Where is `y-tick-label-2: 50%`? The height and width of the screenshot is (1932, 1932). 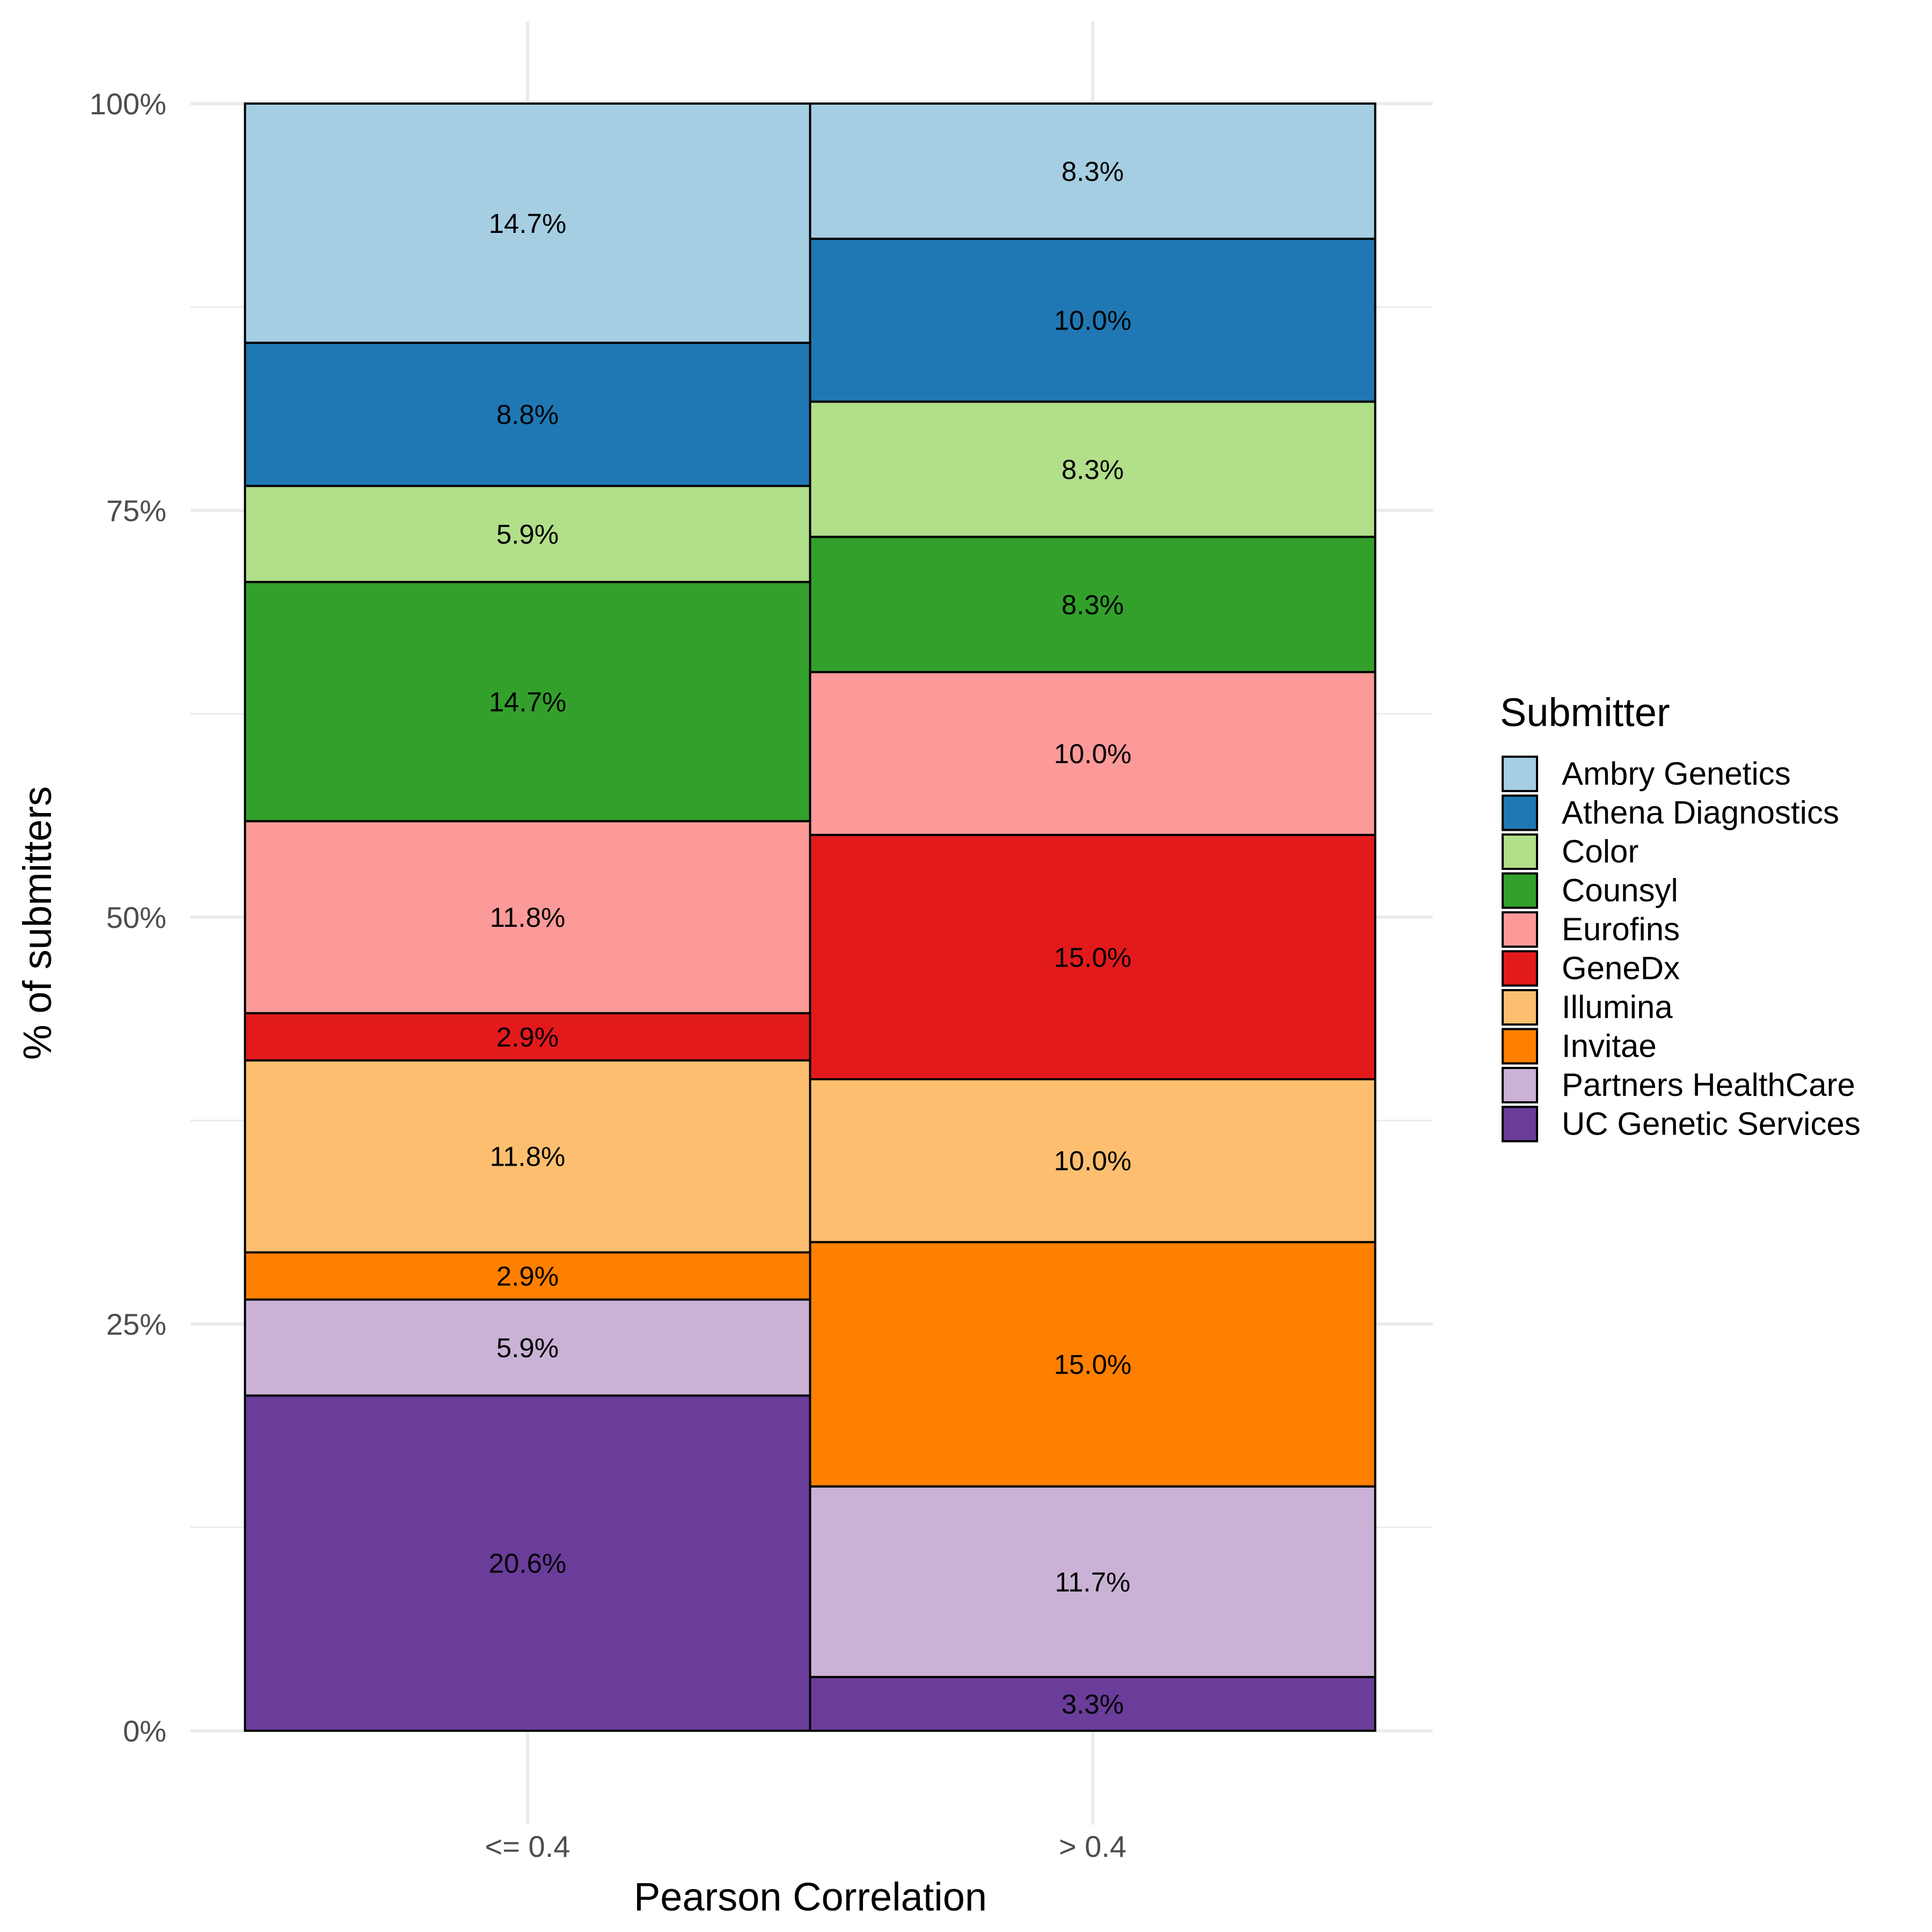
y-tick-label-2: 50% is located at coordinates (136, 917).